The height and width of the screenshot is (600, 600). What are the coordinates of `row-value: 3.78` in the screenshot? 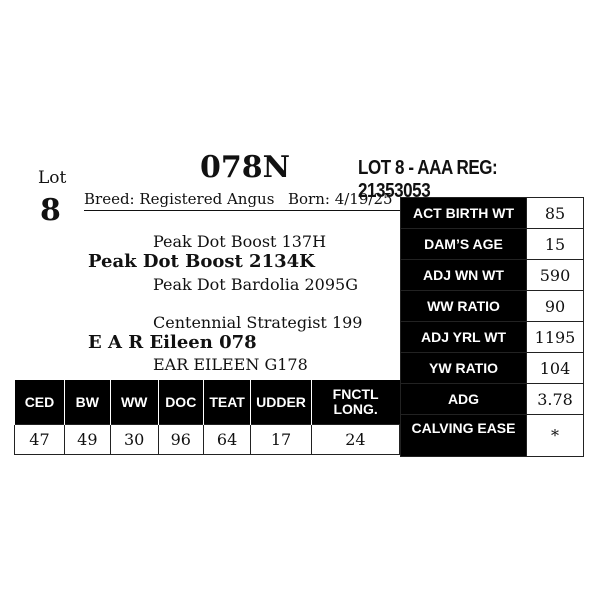 It's located at (555, 399).